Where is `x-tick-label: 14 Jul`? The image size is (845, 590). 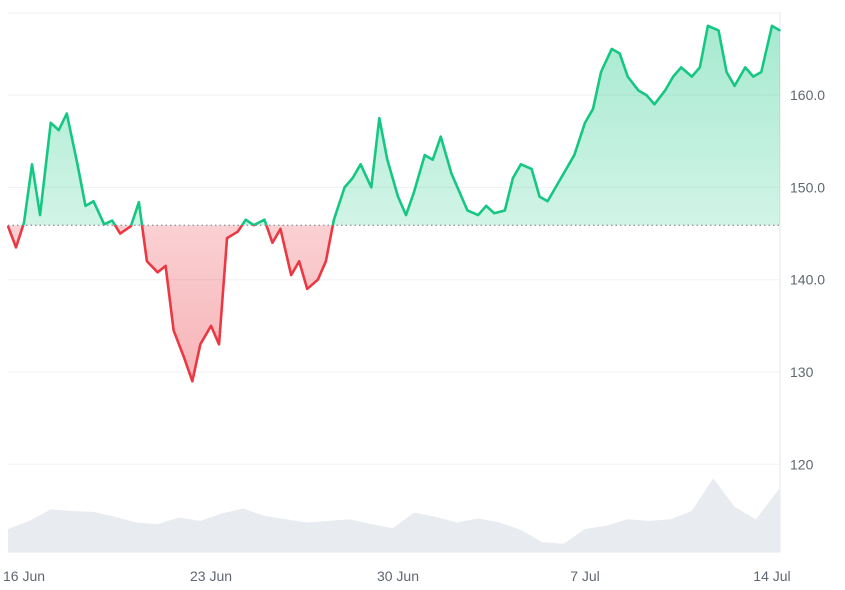 x-tick-label: 14 Jul is located at coordinates (771, 576).